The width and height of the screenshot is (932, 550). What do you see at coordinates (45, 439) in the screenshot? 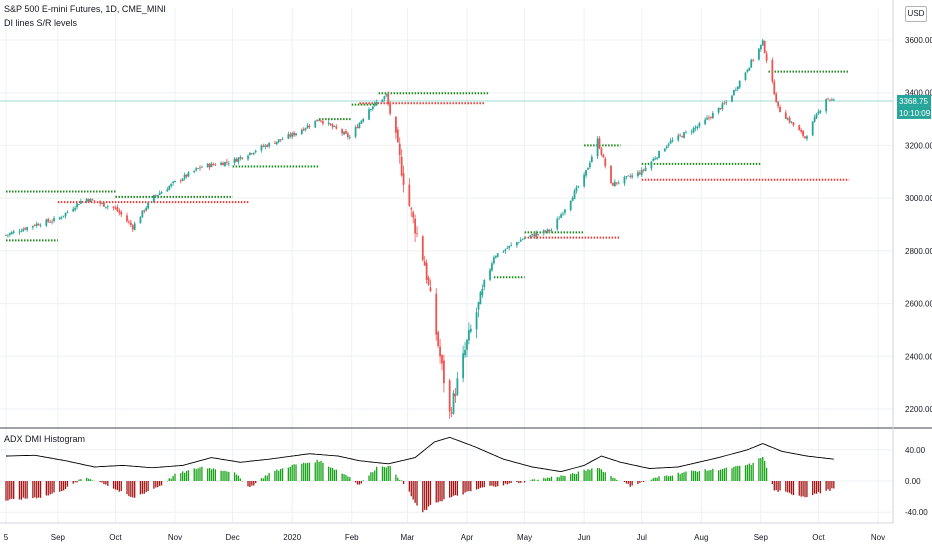
I see `oscillator-legend: ADX DMI Histogram` at bounding box center [45, 439].